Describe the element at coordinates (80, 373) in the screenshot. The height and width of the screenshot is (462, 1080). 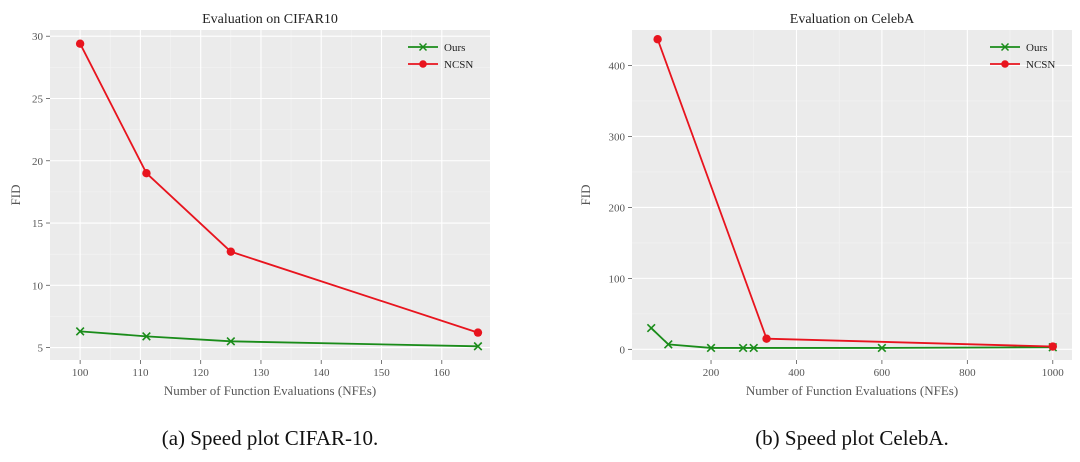
I see `x-tick-label: 100` at that location.